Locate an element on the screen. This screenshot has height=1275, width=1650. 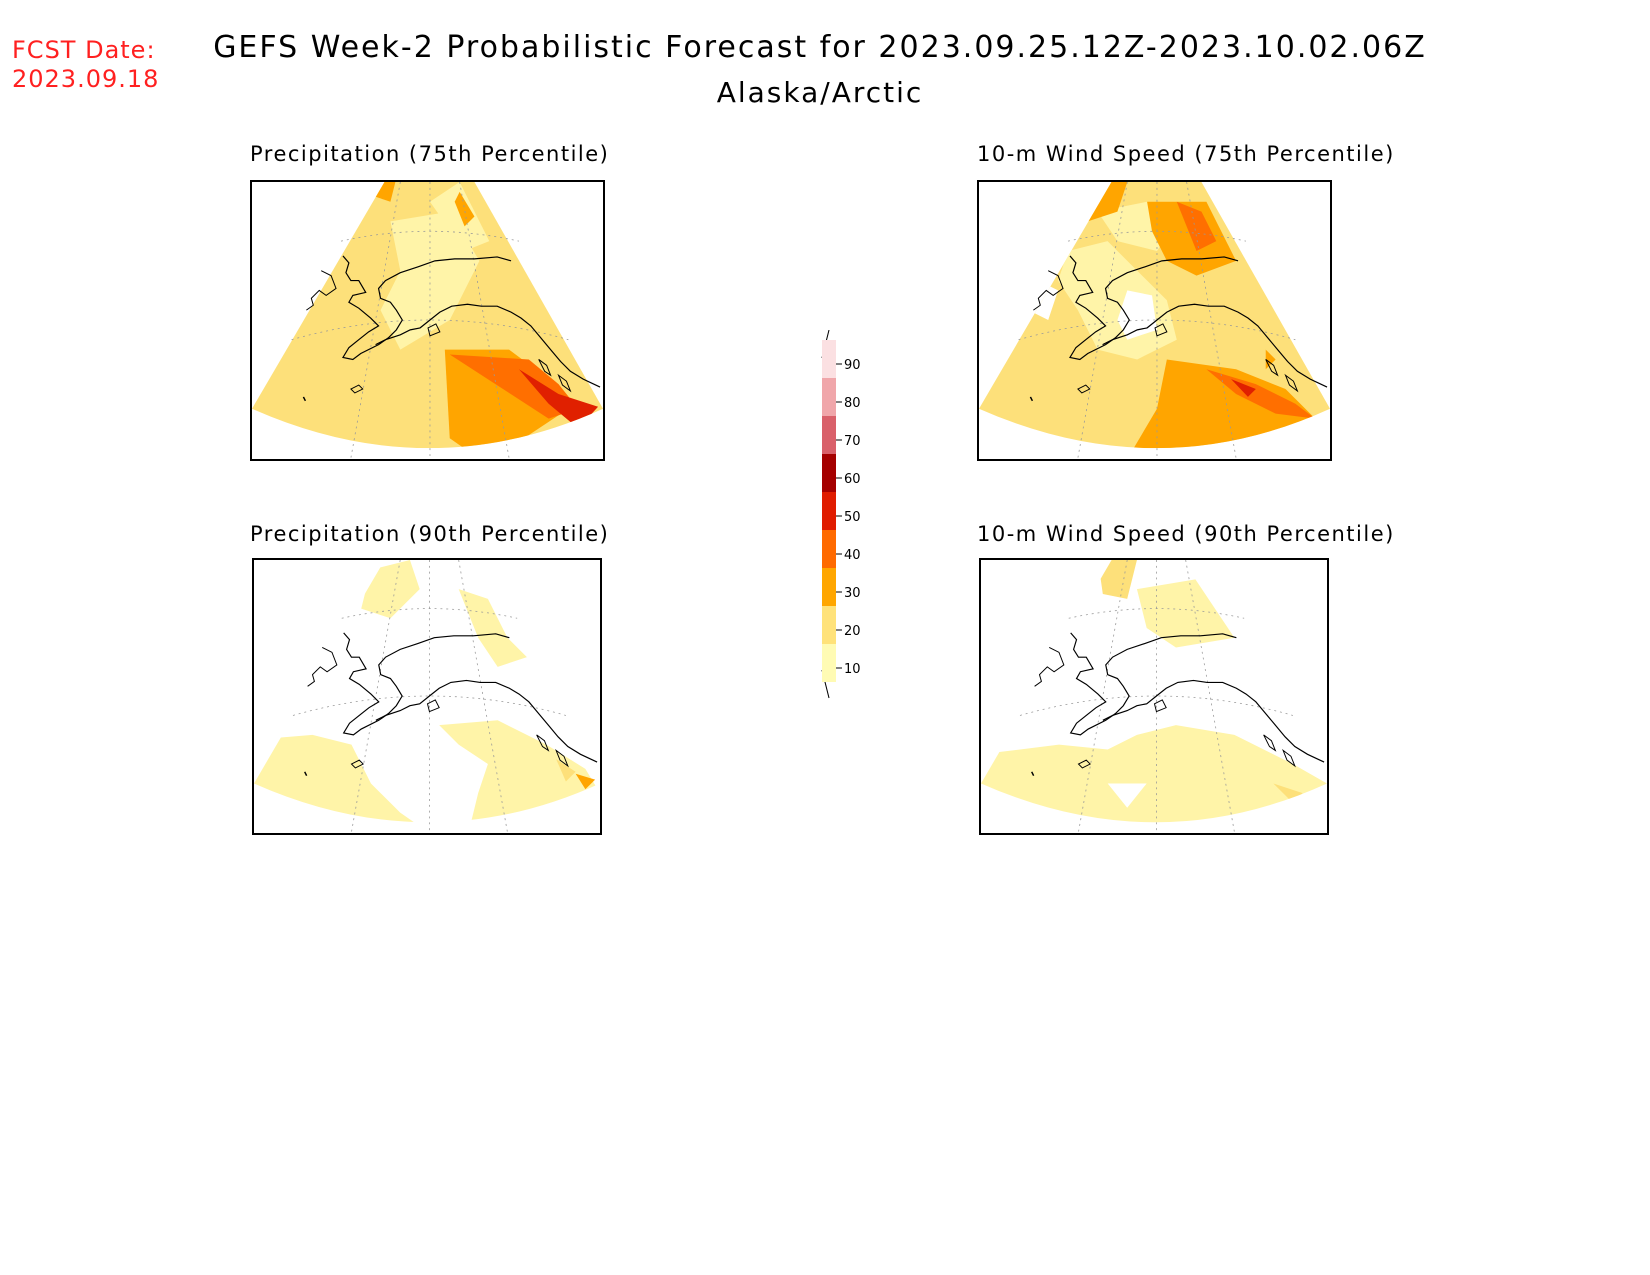
colorbar-label: 50 is located at coordinates (852, 517).